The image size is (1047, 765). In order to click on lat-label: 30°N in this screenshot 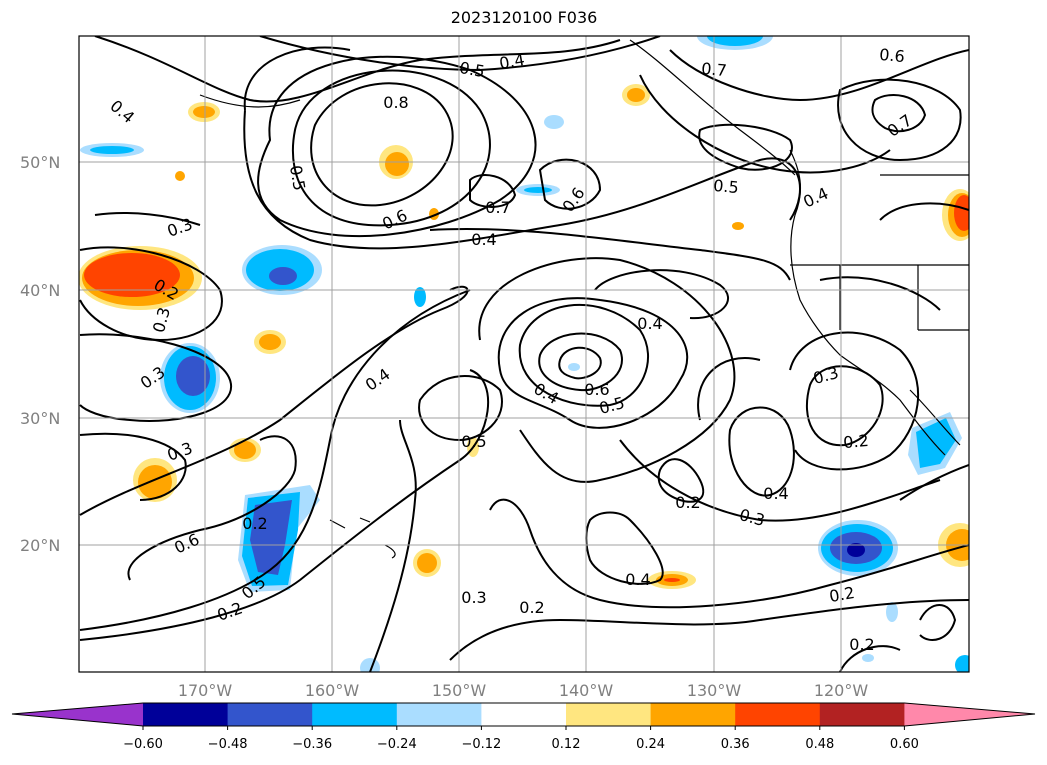, I will do `click(40, 418)`.